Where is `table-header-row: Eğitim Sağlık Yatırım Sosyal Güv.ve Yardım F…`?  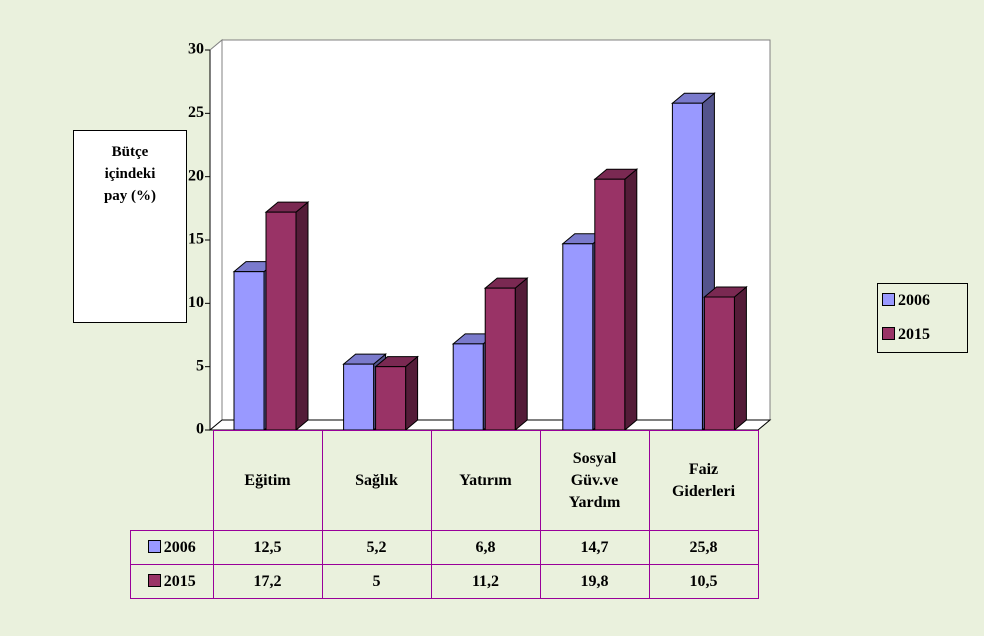
table-header-row: Eğitim Sağlık Yatırım Sosyal Güv.ve Yardım F… is located at coordinates (445, 480).